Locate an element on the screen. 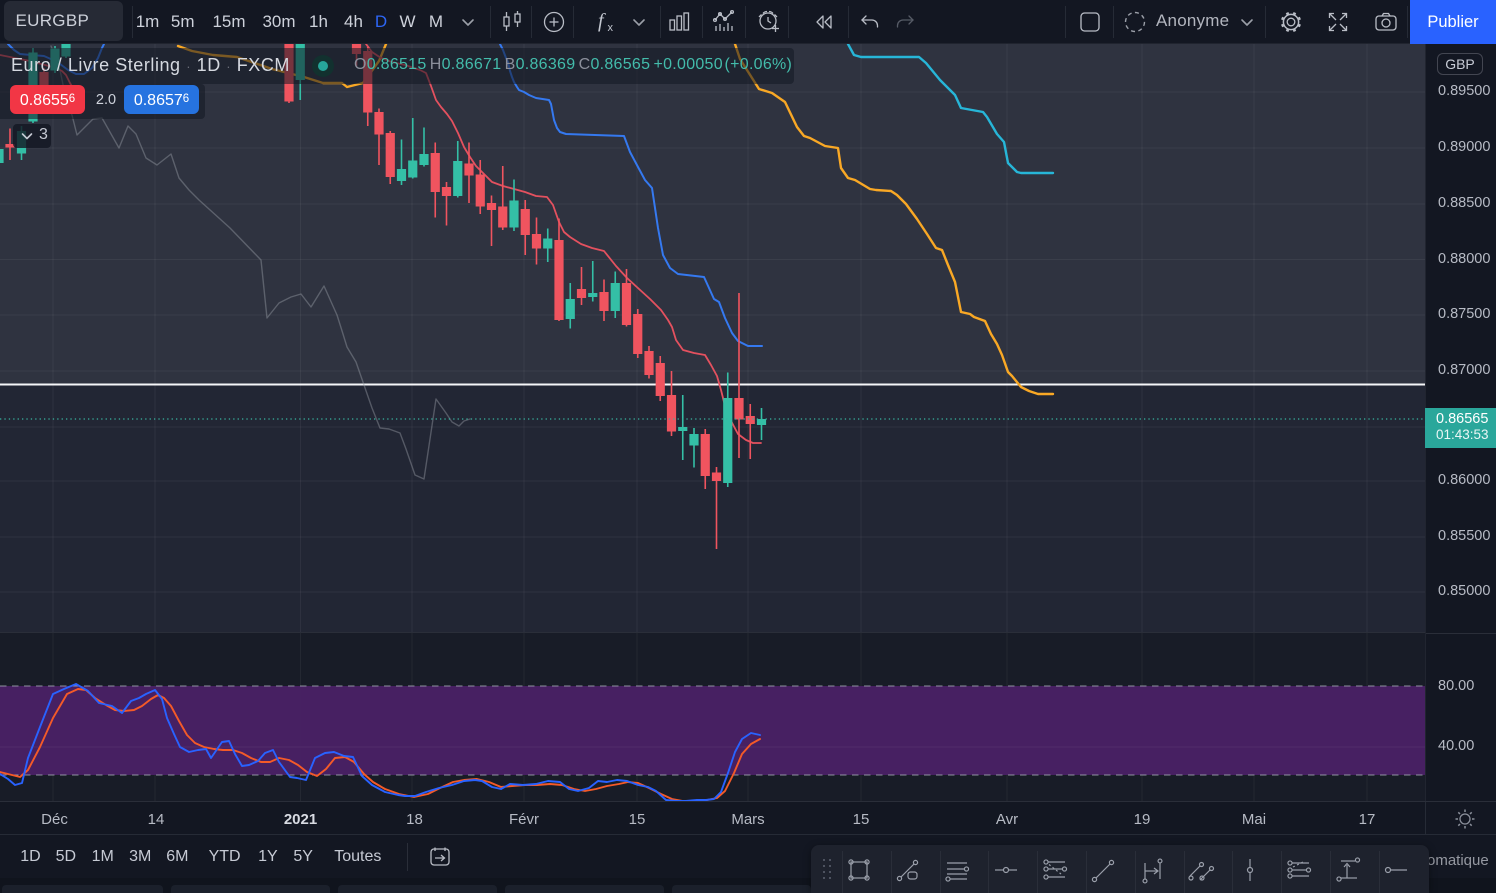  svg-text: x is located at coordinates (611, 28).